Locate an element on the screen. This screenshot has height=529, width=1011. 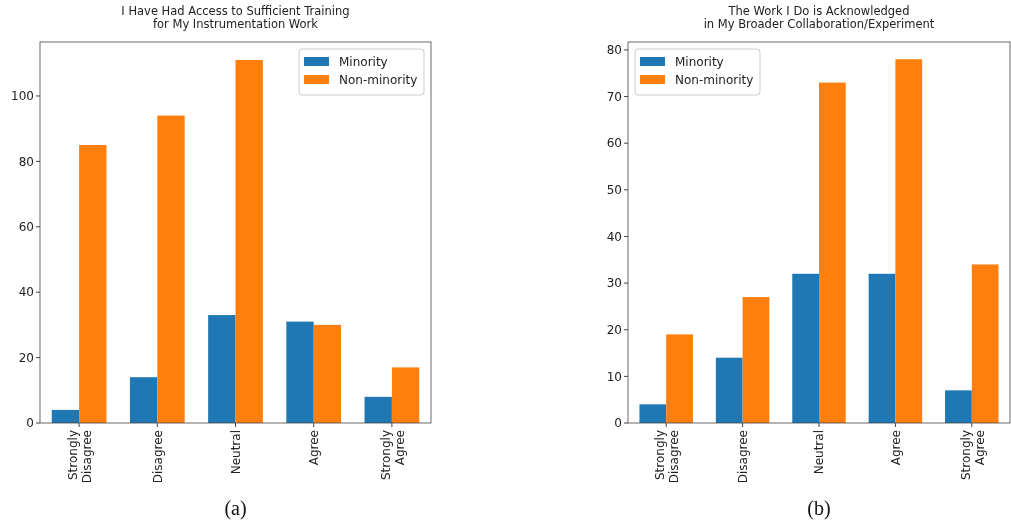
y-tick-label: 70 is located at coordinates (614, 96).